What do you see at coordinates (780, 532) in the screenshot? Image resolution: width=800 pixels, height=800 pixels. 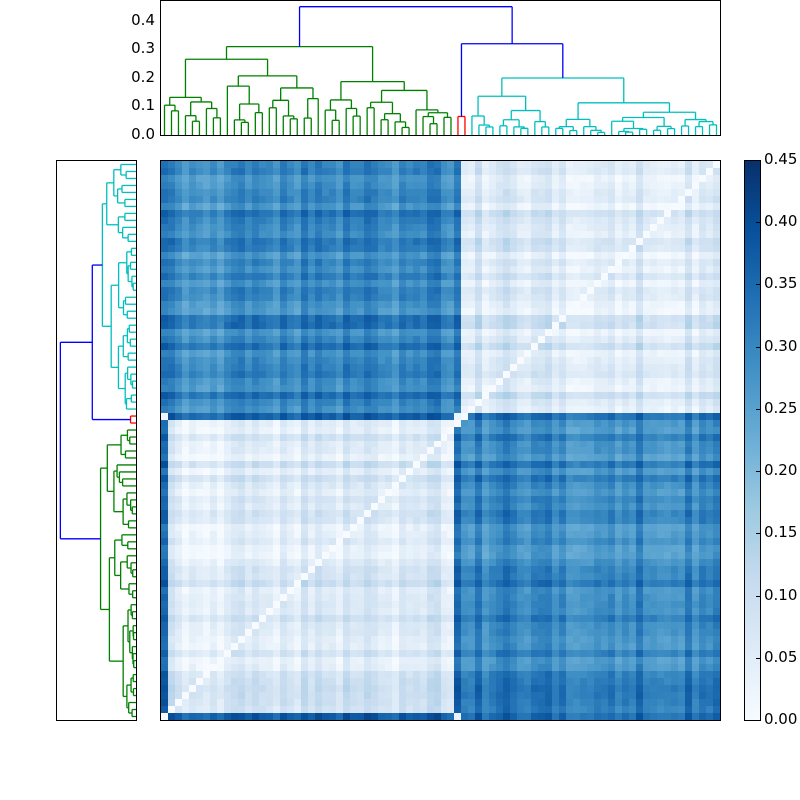 I see `colorbar-tick-label: 0.15` at bounding box center [780, 532].